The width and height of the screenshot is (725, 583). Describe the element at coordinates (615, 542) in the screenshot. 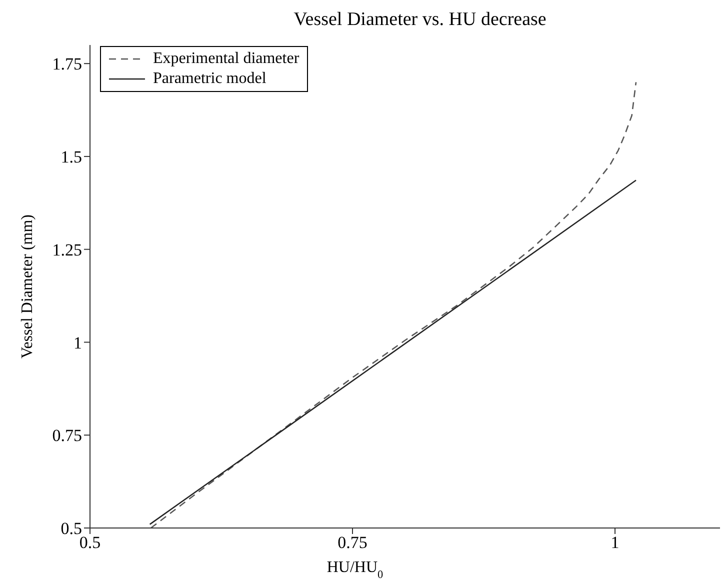

I see `x-tick-label: 1` at that location.